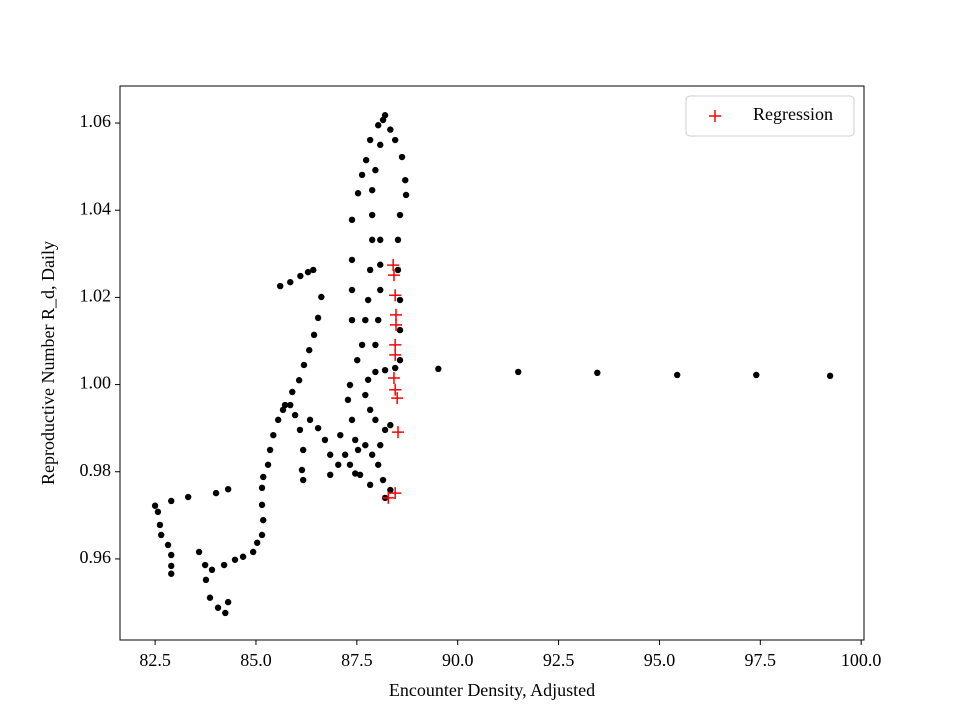  Describe the element at coordinates (256, 660) in the screenshot. I see `x-tick-label: 85.0` at that location.